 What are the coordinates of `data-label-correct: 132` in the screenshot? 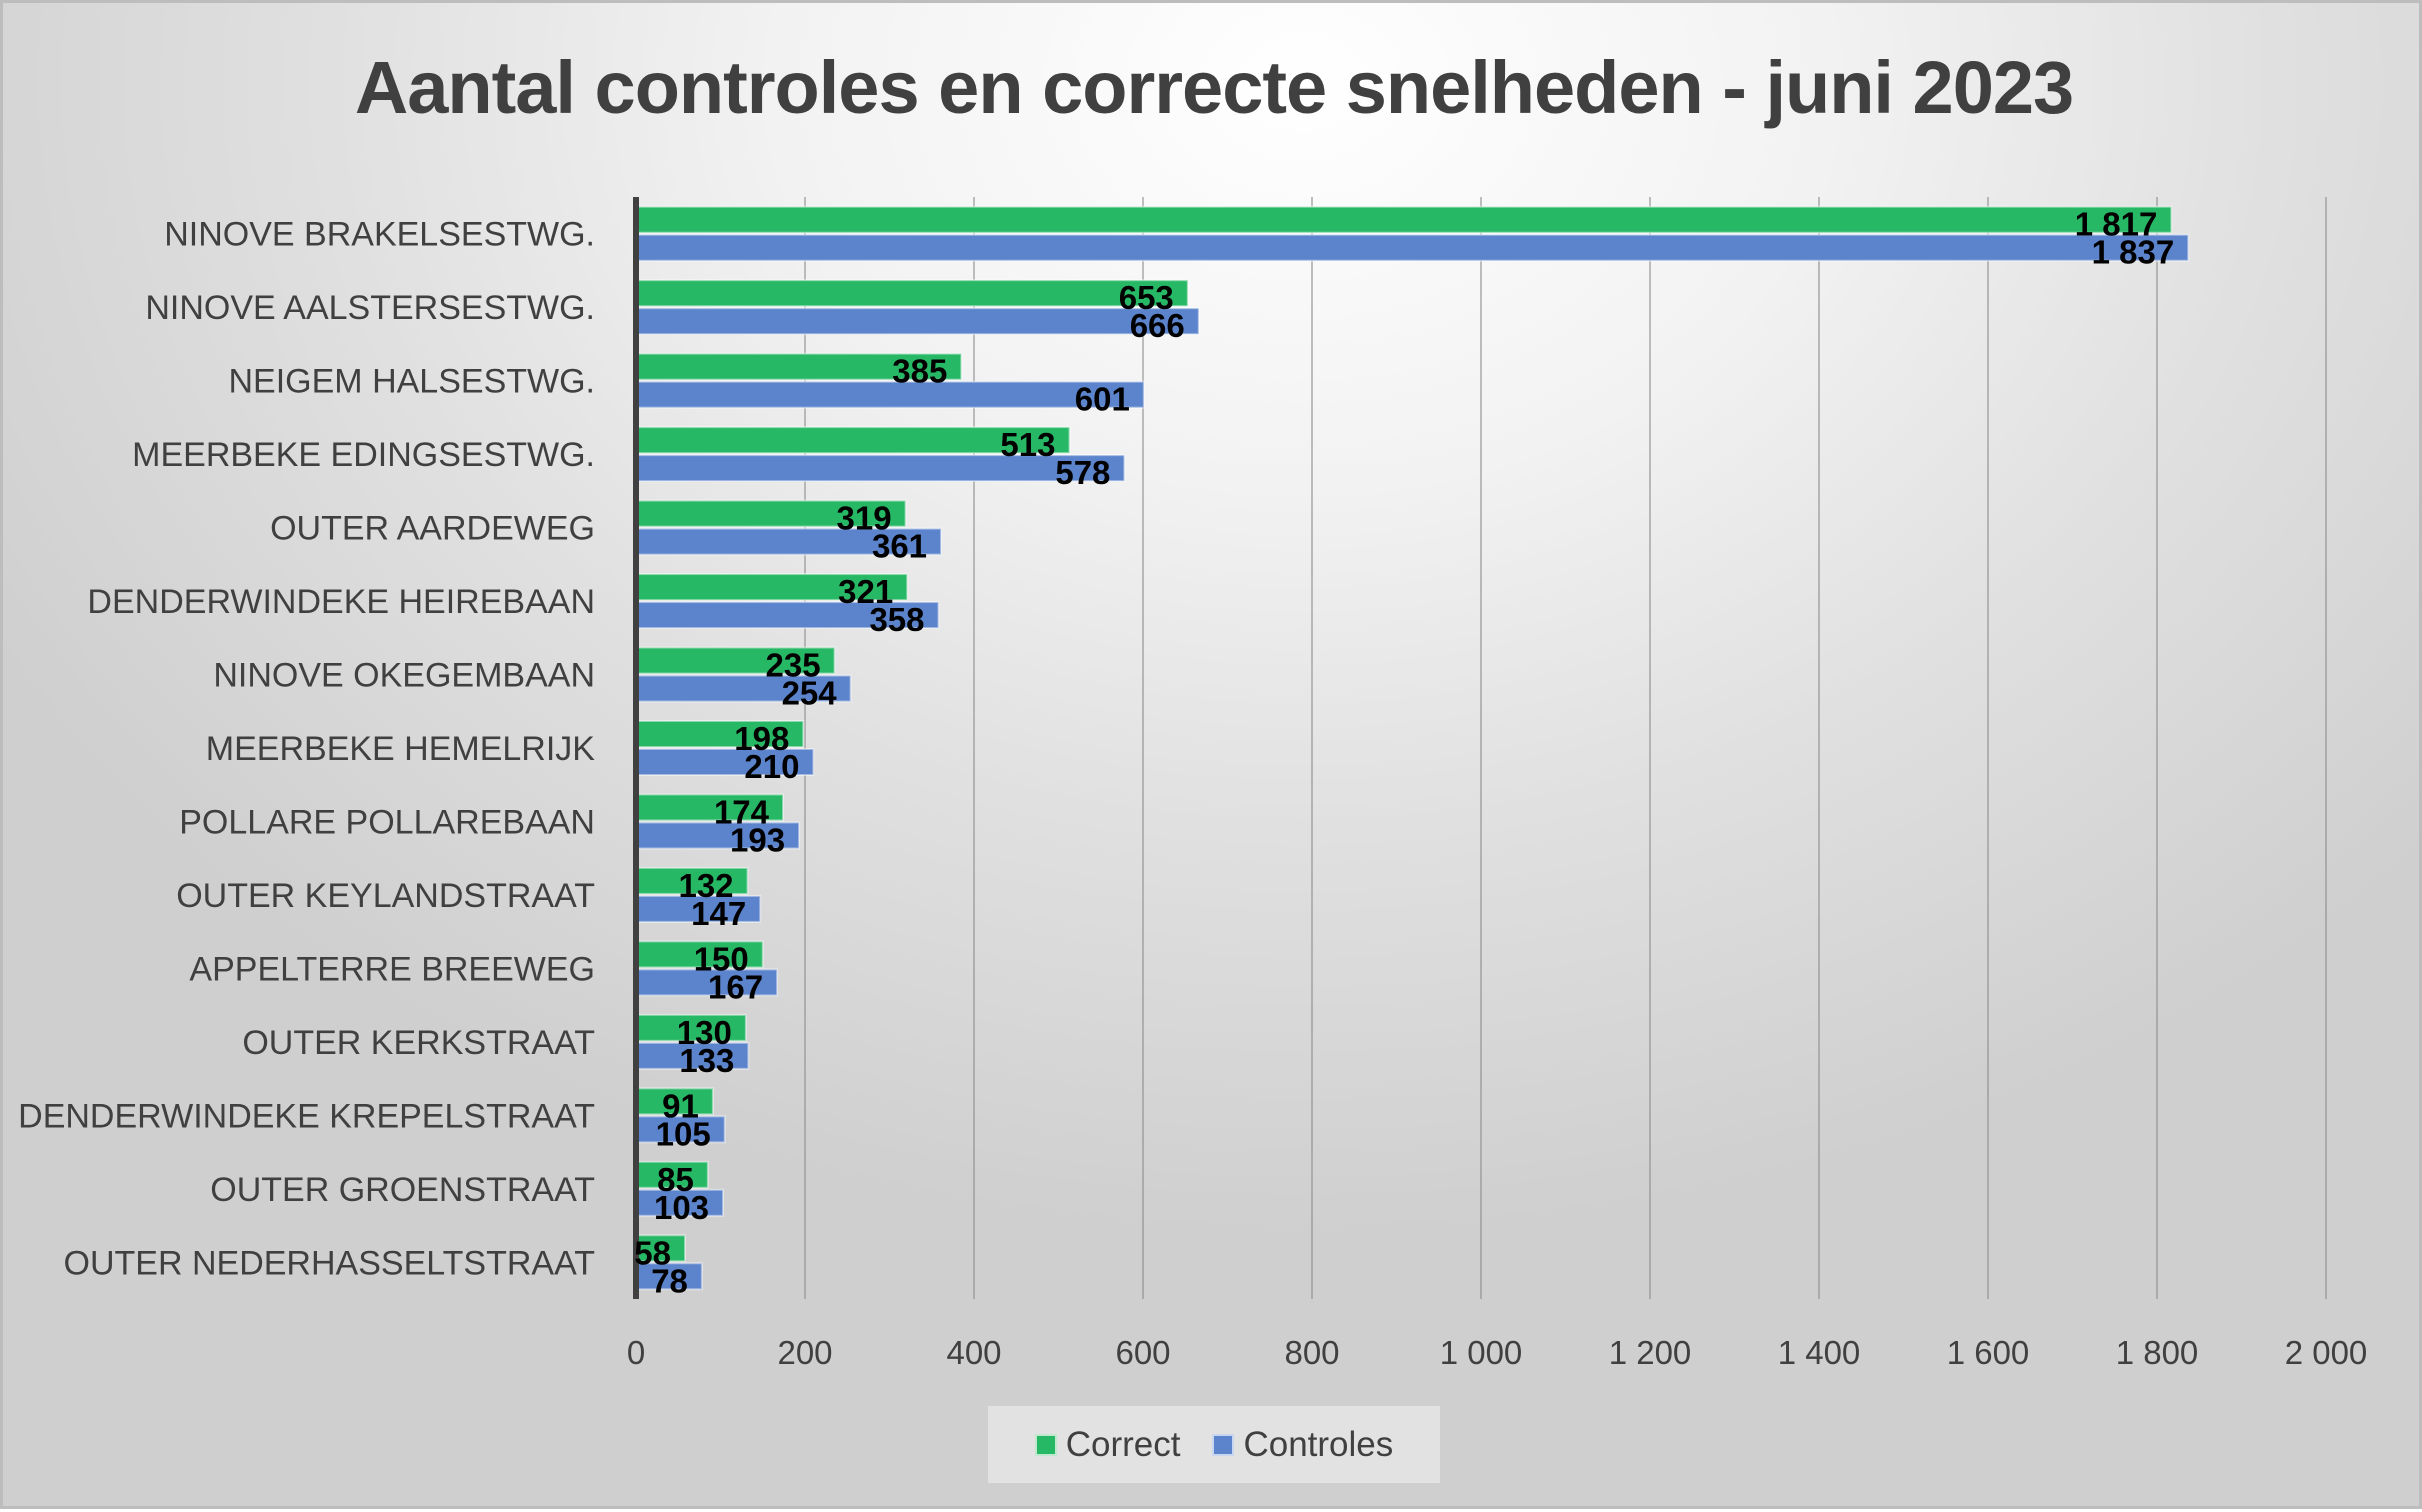 It's located at (705, 885).